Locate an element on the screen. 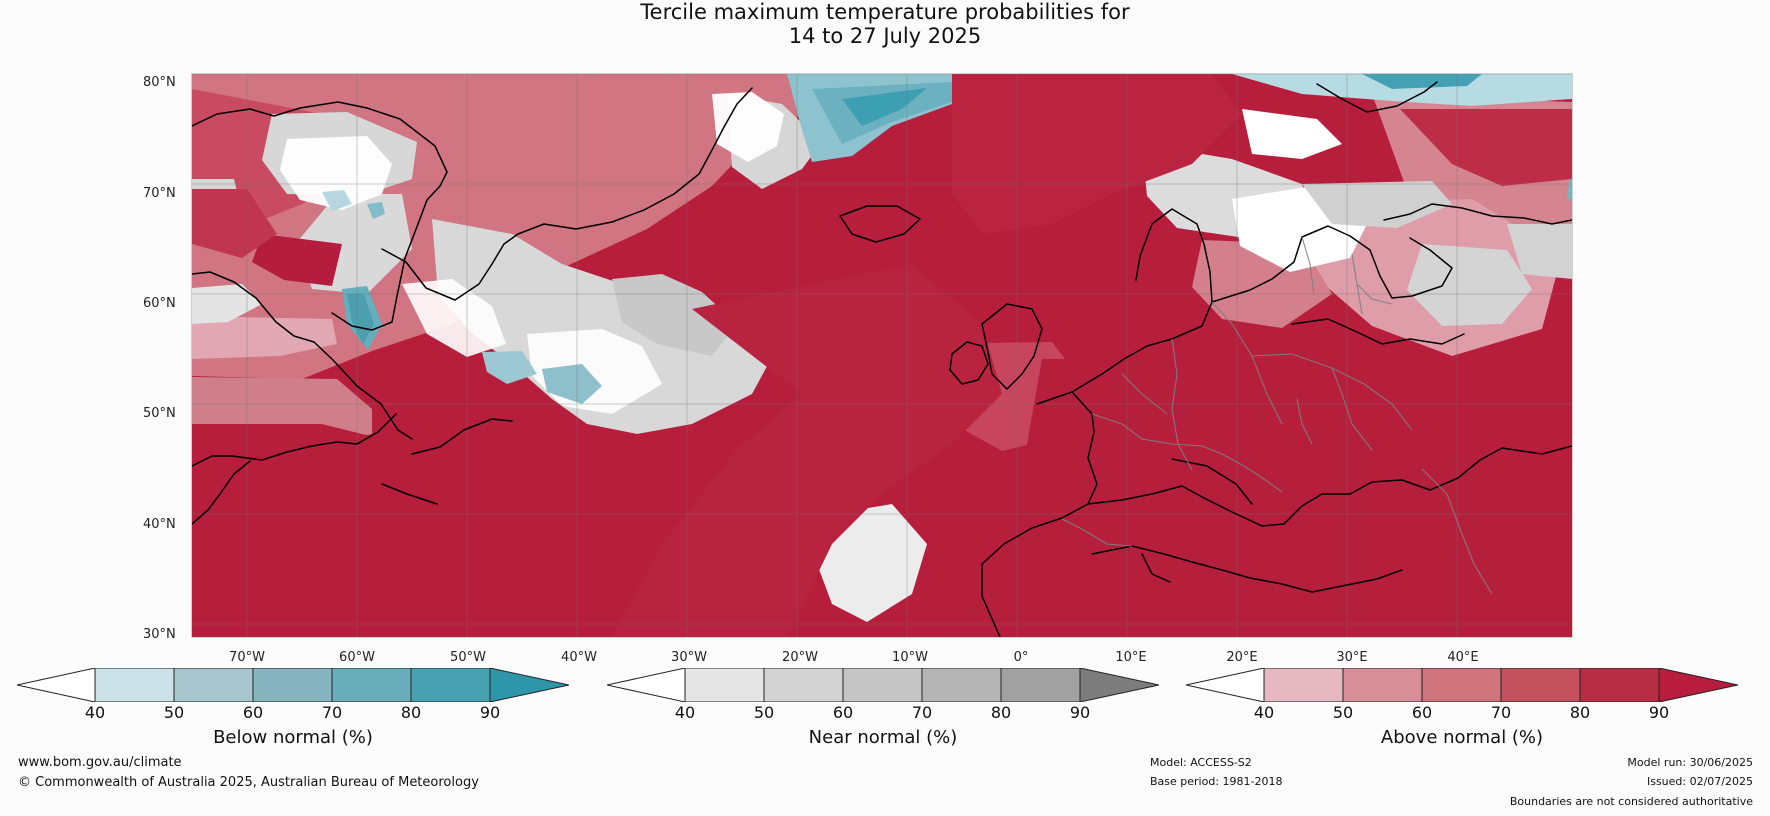 The height and width of the screenshot is (816, 1770). near-normal-colorbar is located at coordinates (883, 685).